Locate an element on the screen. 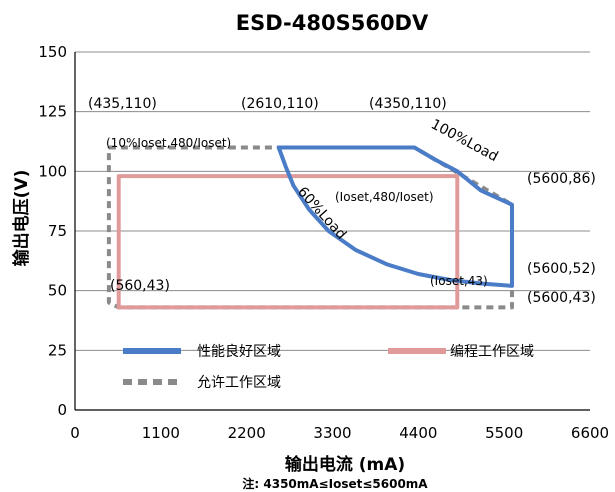 The width and height of the screenshot is (615, 492). annotation-10pct-ioset: (10%Ioset,480/Ioset) is located at coordinates (168, 143).